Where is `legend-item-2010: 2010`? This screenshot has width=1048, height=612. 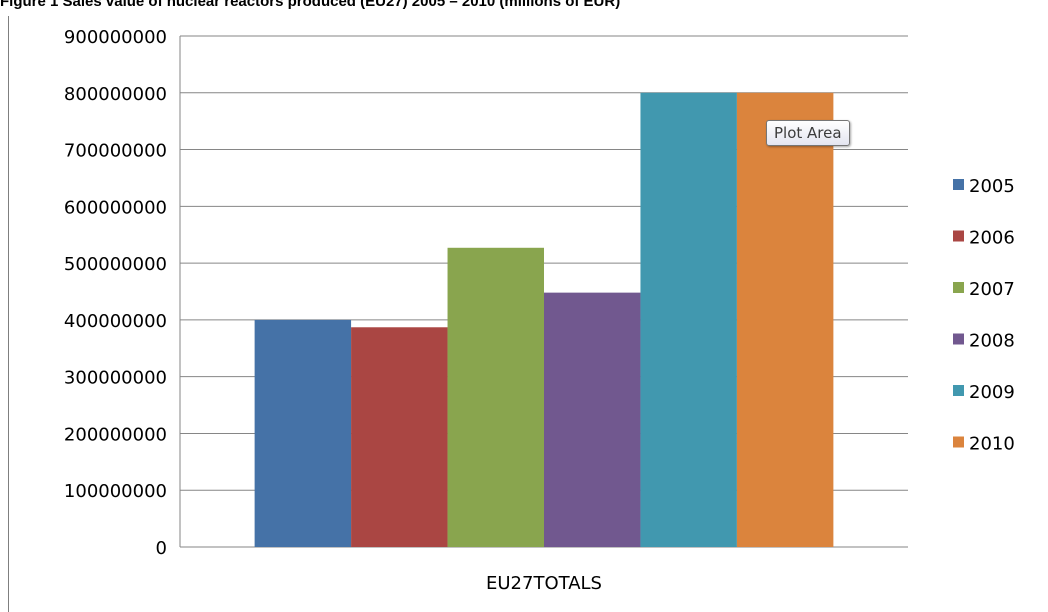
legend-item-2010: 2010 is located at coordinates (984, 444).